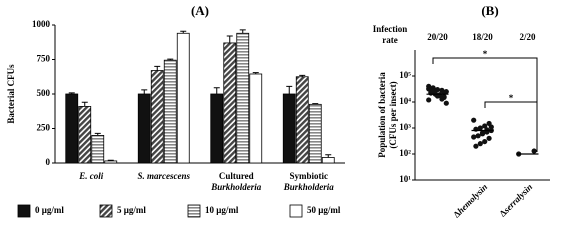 The width and height of the screenshot is (565, 240). What do you see at coordinates (393, 114) in the screenshot?
I see `y-axis-label: (CFUs per insect)` at bounding box center [393, 114].